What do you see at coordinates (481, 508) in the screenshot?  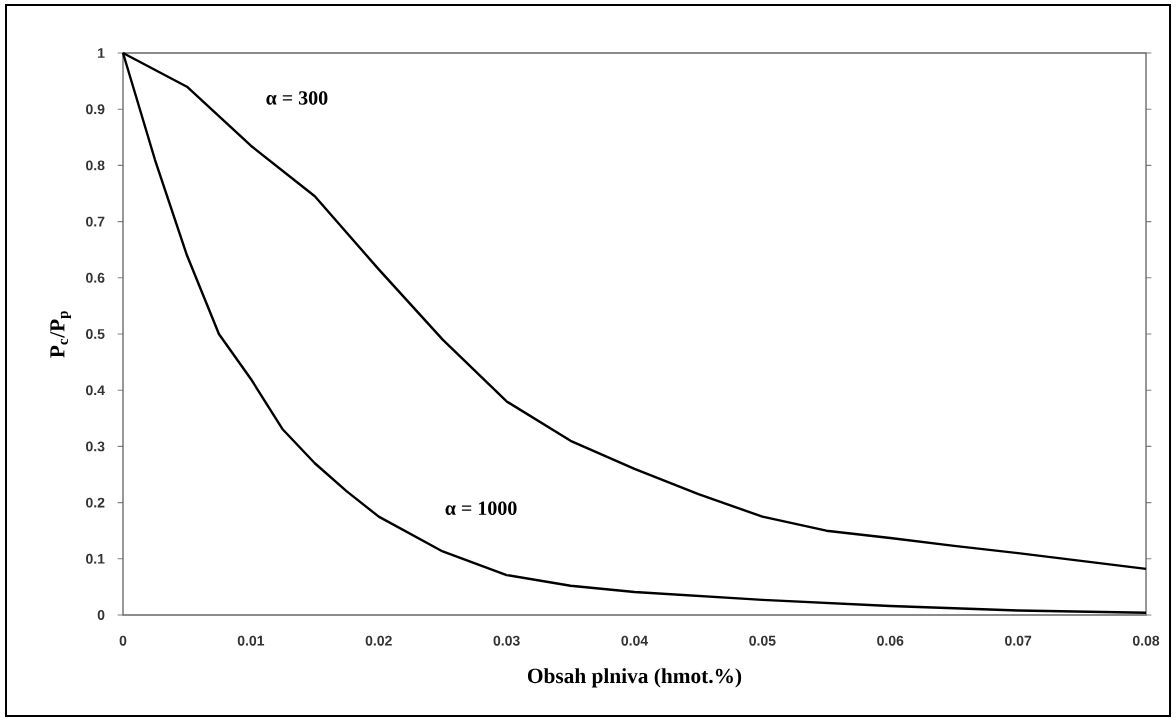 I see `series-label: α = 1000` at bounding box center [481, 508].